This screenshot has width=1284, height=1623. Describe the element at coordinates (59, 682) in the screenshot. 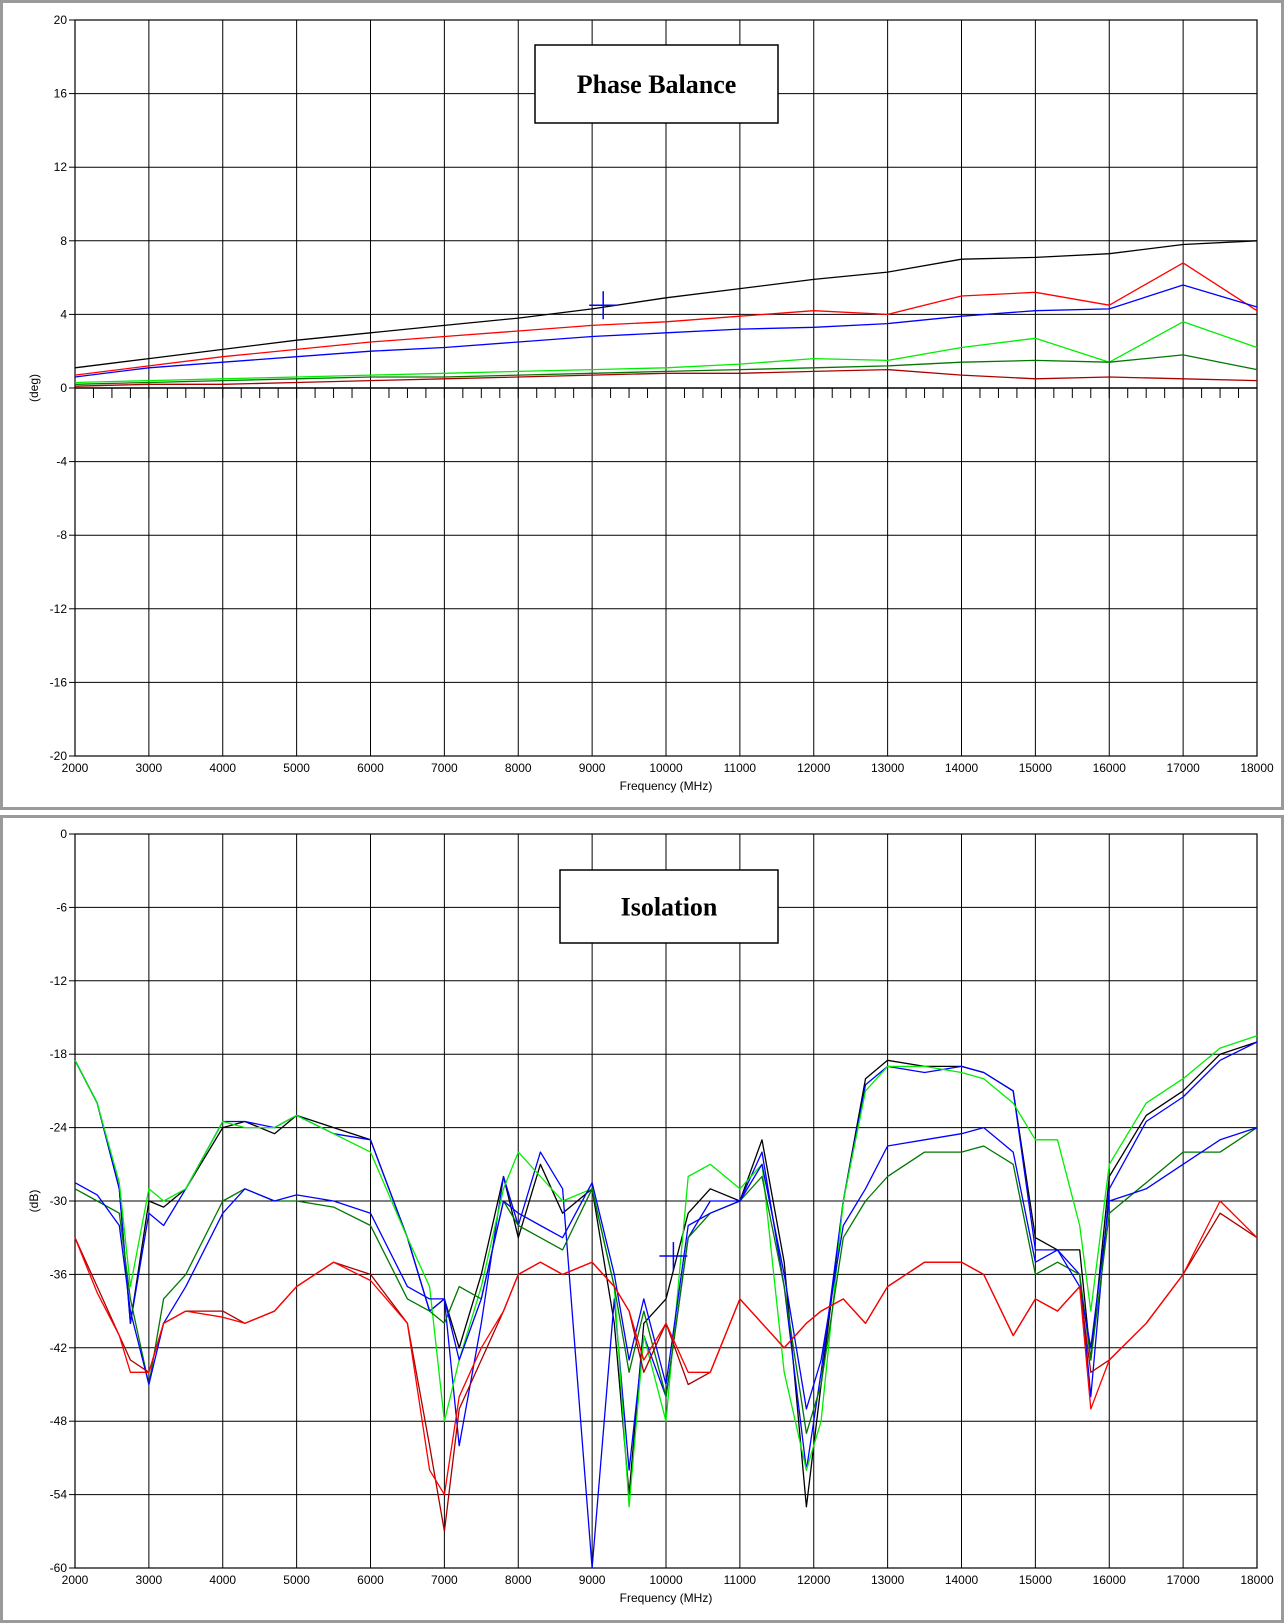

I see `y-tick-label: -16` at that location.